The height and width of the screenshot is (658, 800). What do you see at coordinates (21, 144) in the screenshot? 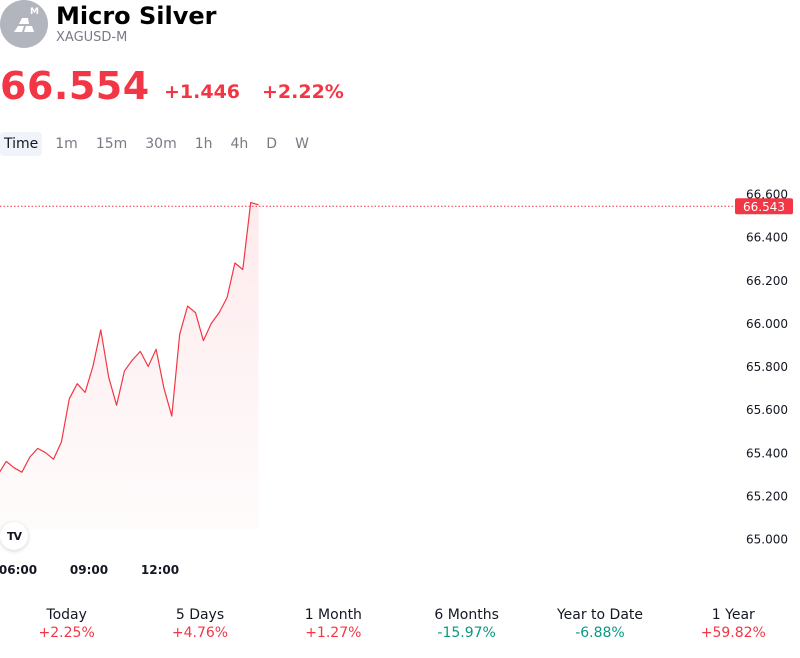
I see `interval-tab-time: Time` at bounding box center [21, 144].